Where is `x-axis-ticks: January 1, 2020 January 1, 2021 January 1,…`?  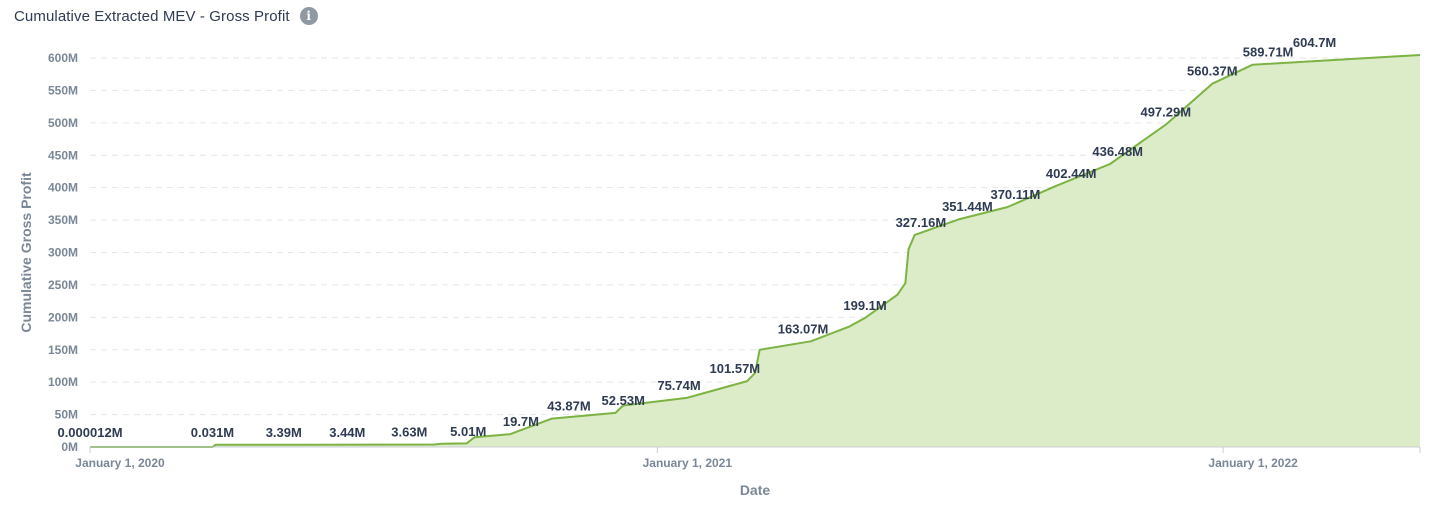 x-axis-ticks: January 1, 2020 January 1, 2021 January 1,… is located at coordinates (748, 458).